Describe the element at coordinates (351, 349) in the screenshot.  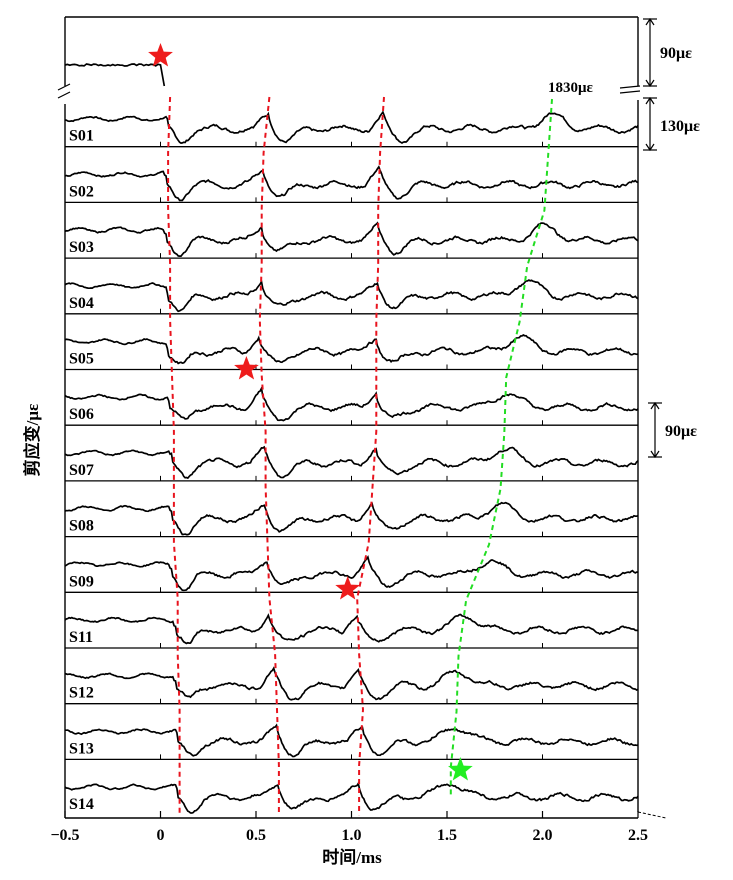
I see `trace-s05` at that location.